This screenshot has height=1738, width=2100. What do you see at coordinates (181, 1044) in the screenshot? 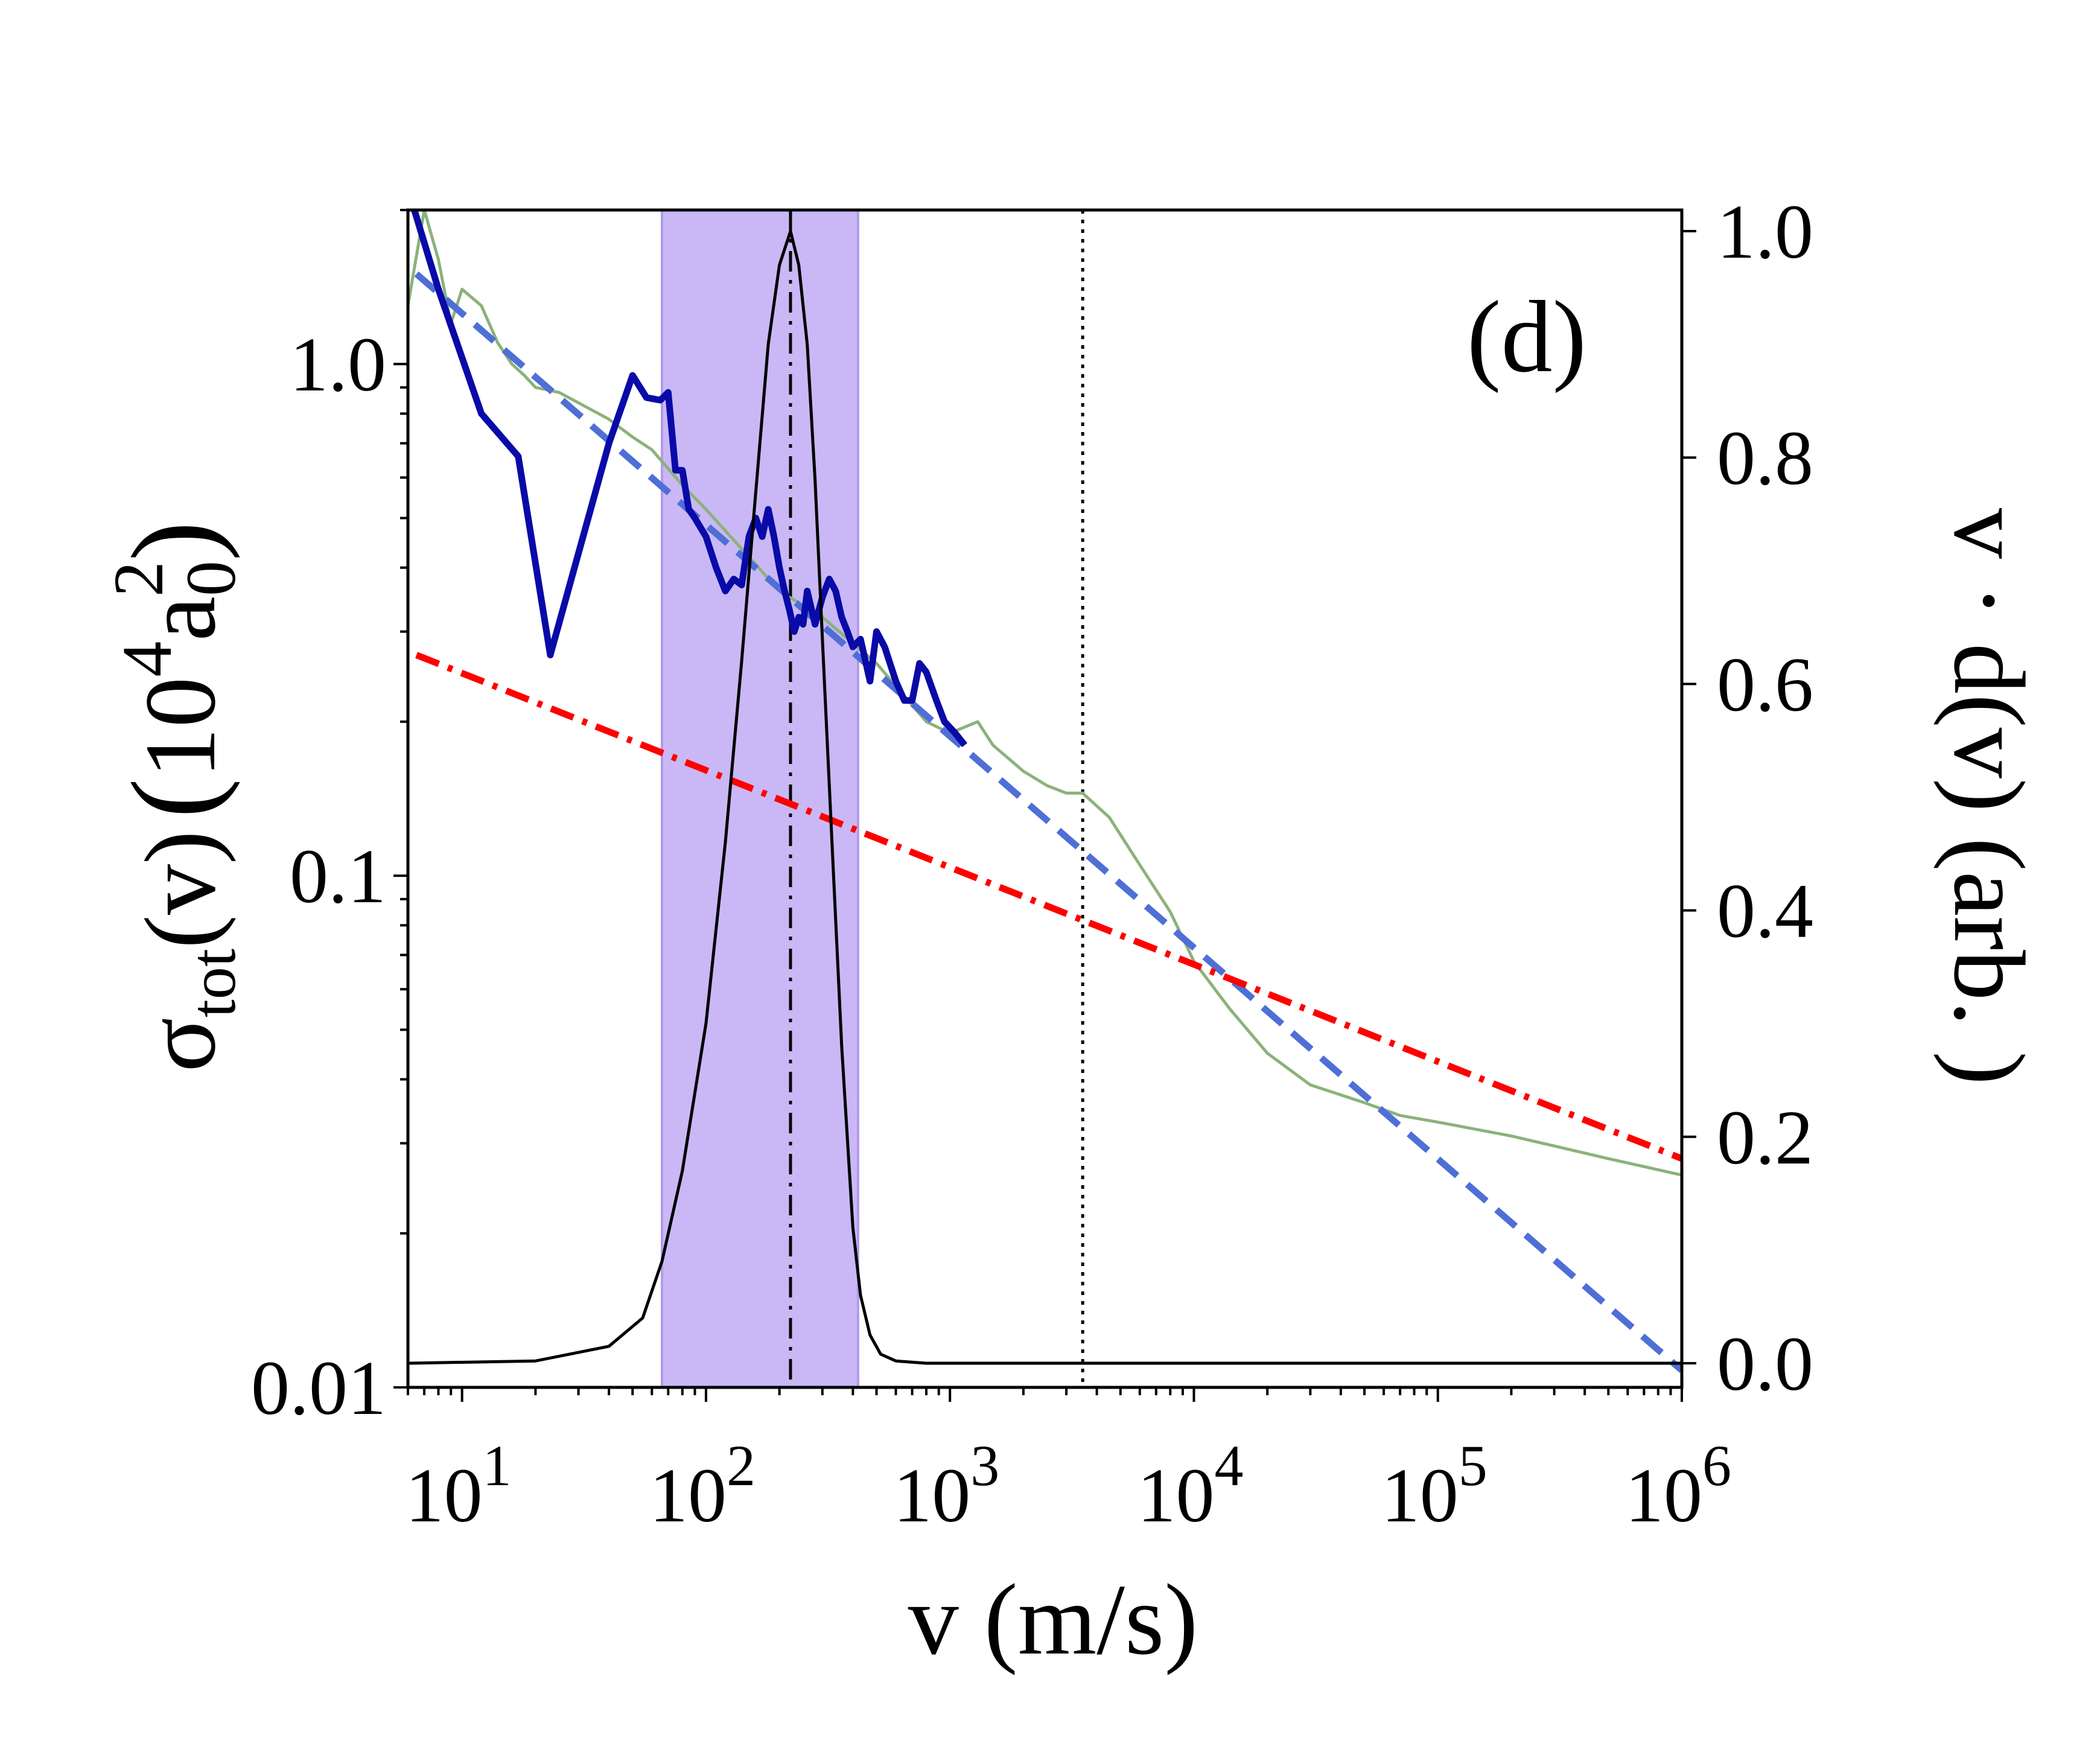
I see `ylabel-sigma: σ` at bounding box center [181, 1044].